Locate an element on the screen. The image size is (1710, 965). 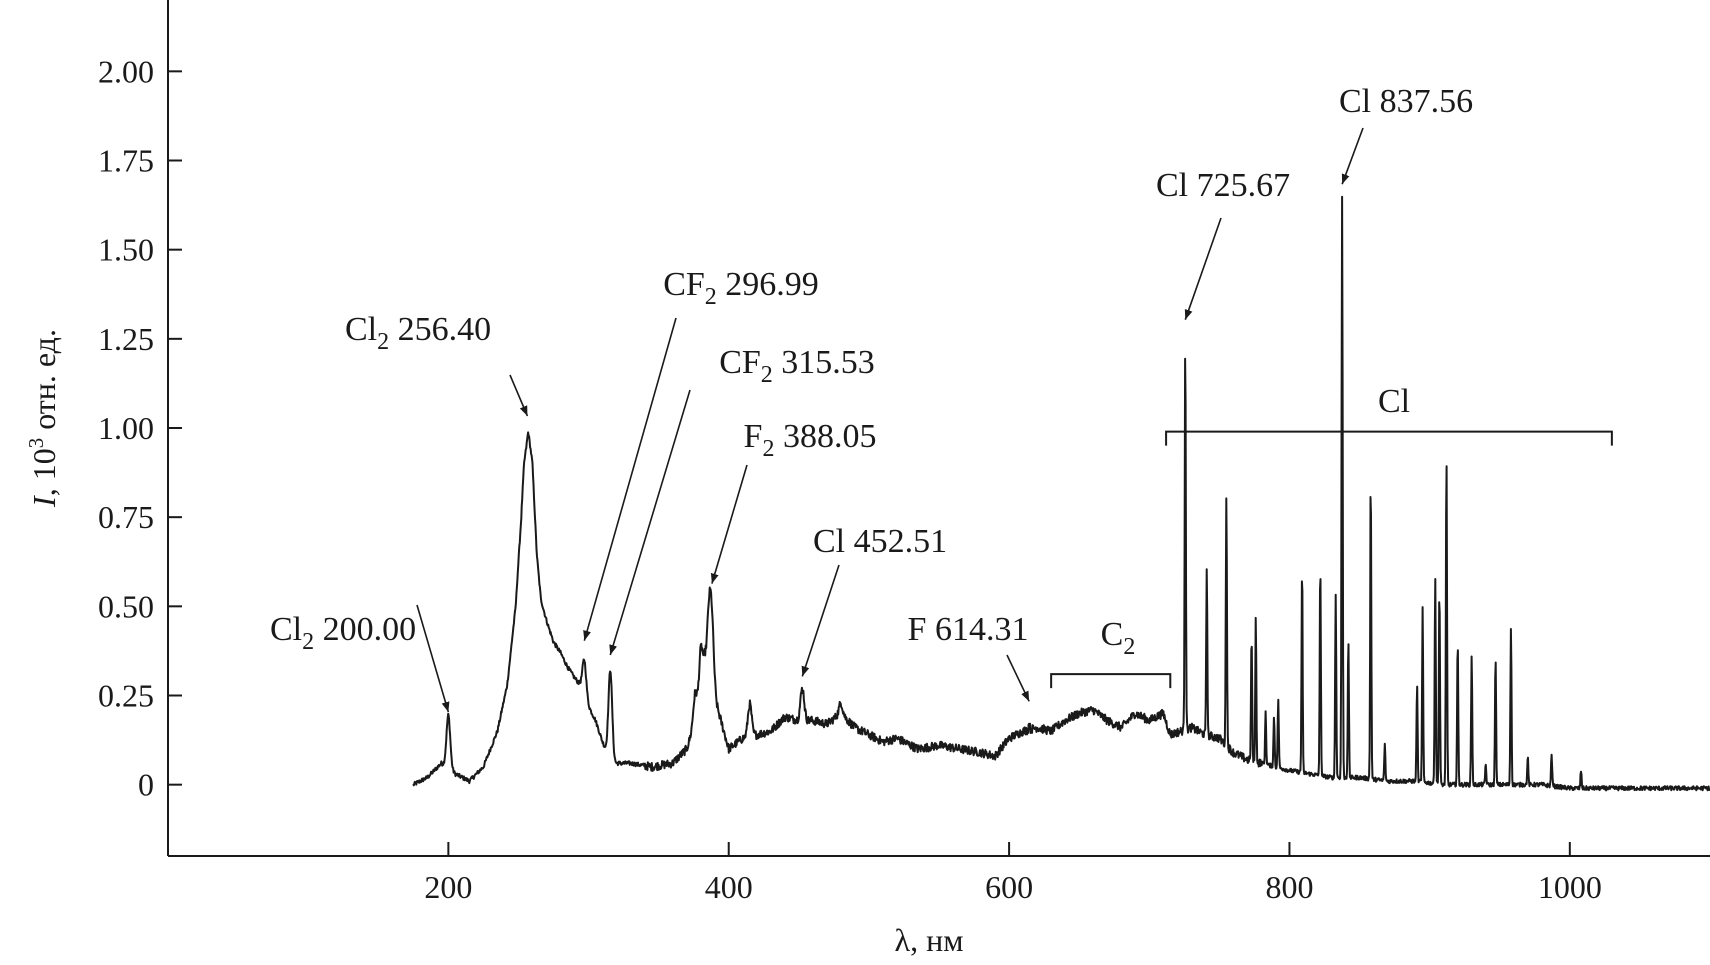
annotation-label: F 614.31 is located at coordinates (968, 629).